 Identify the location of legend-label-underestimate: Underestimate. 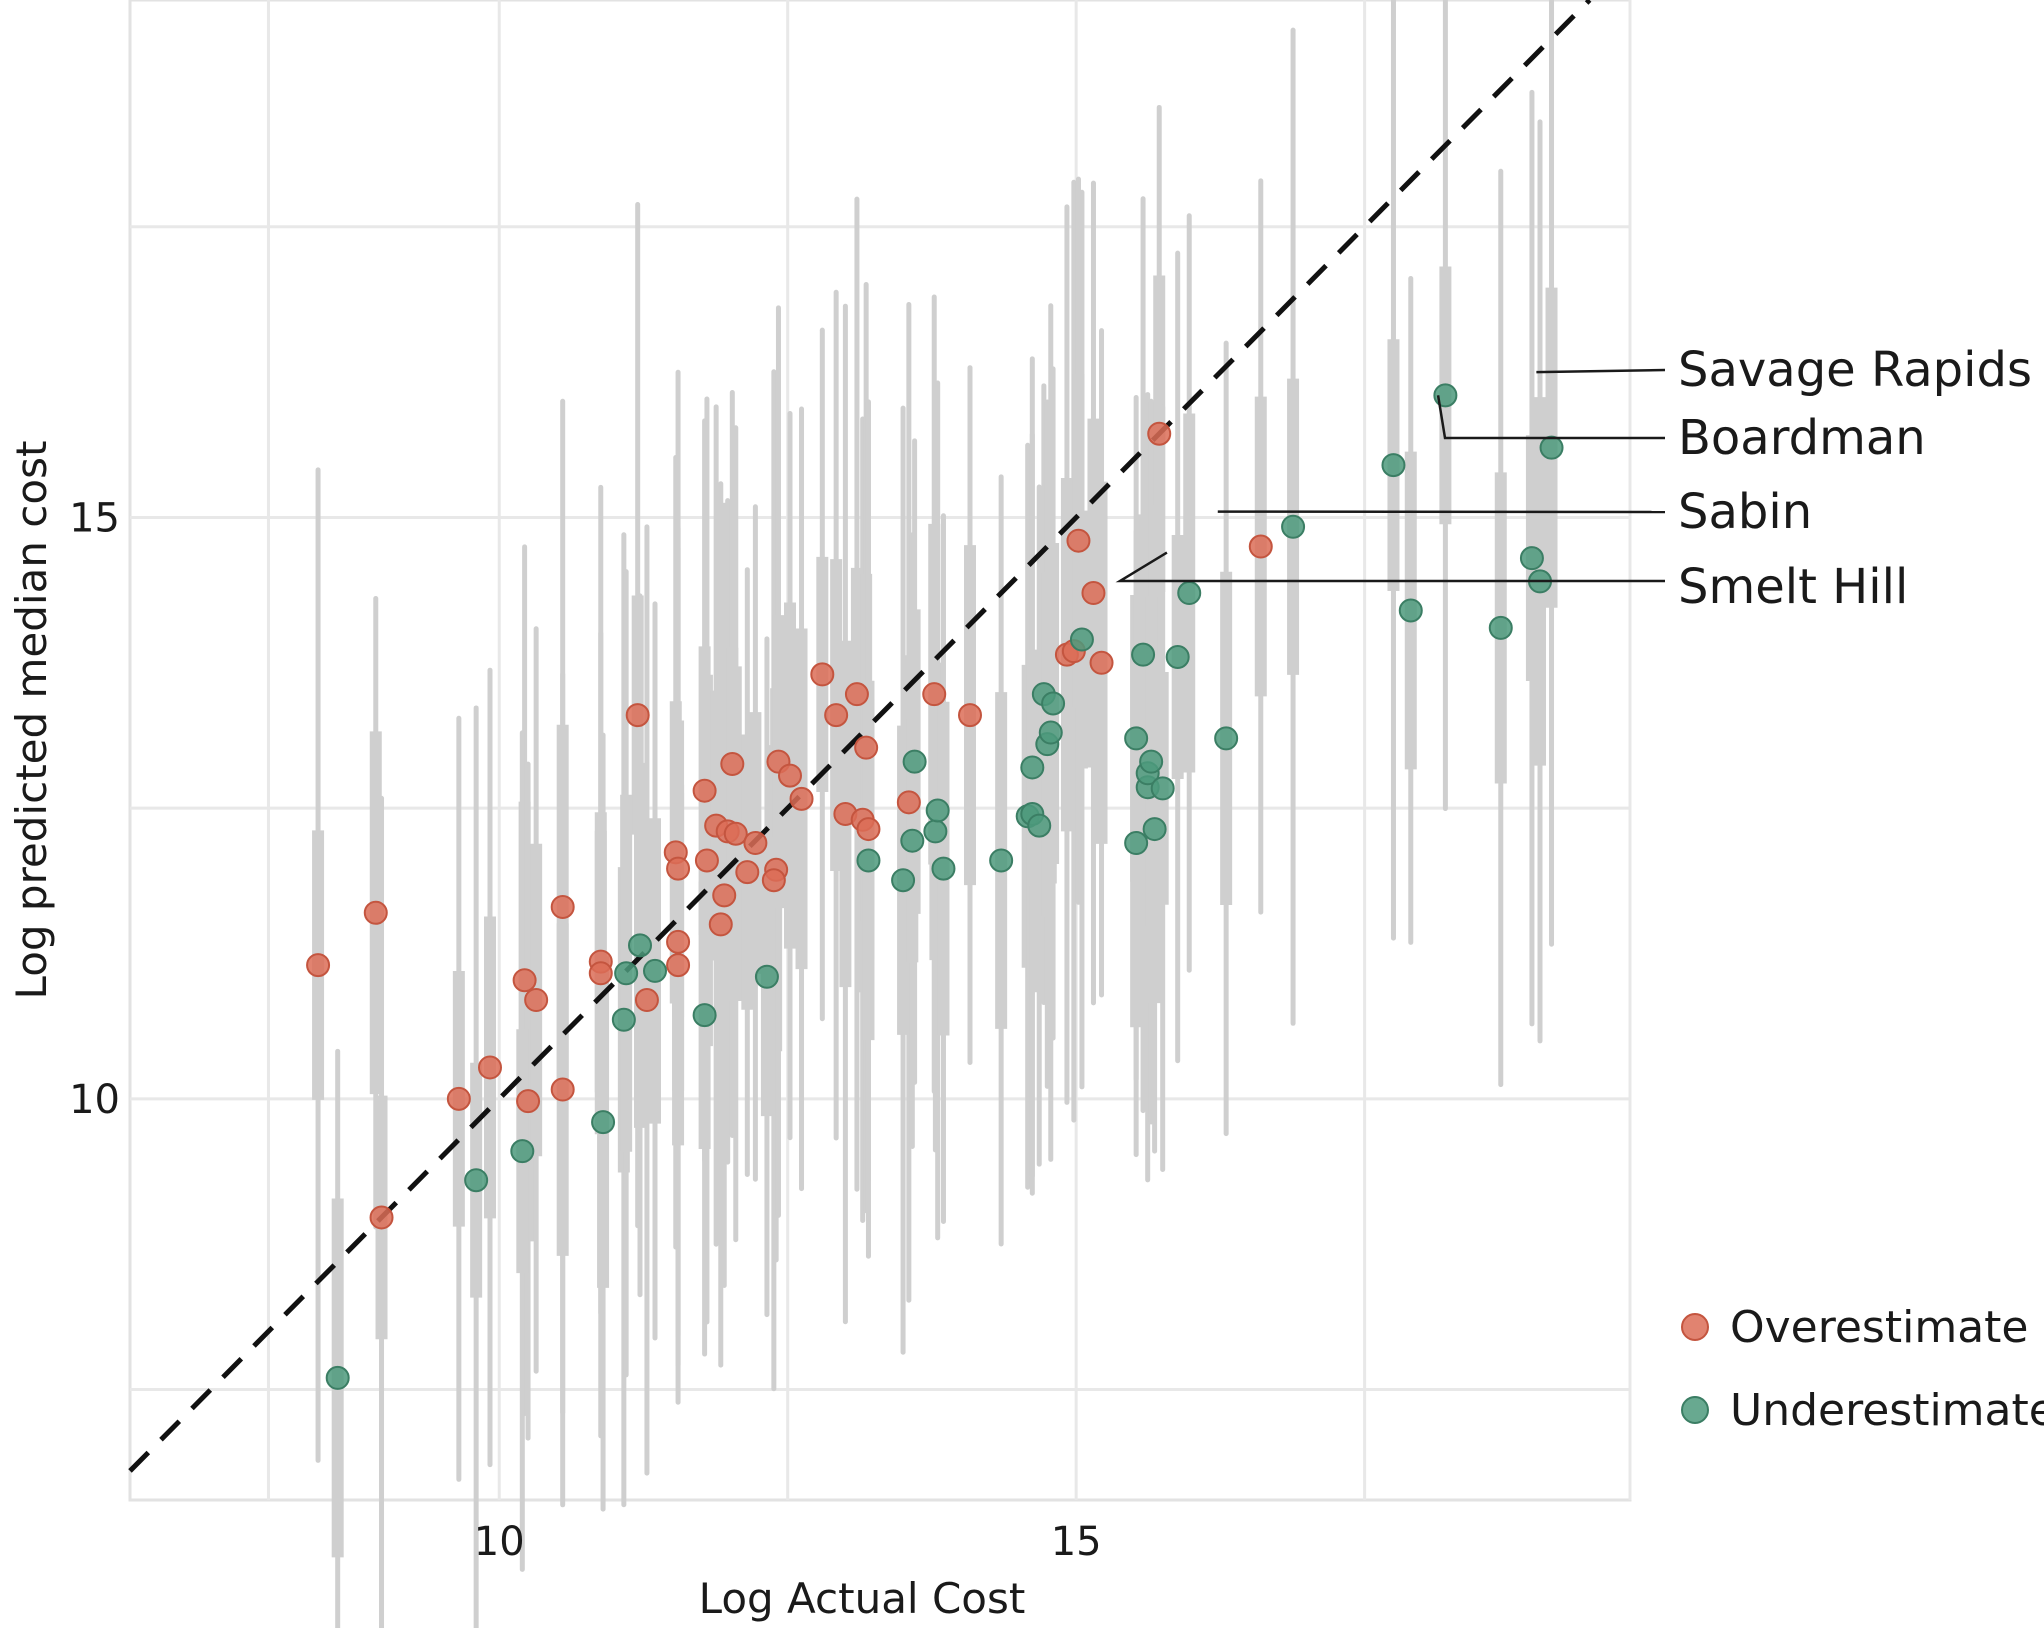
(1887, 1410).